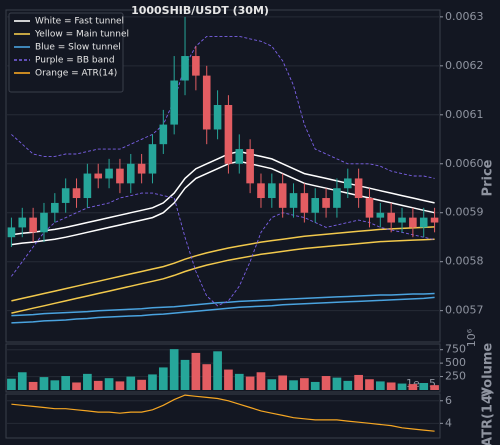 The image size is (500, 445). Describe the element at coordinates (200, 10) in the screenshot. I see `chart-title: 1000SHIB/USDT (30M)` at that location.